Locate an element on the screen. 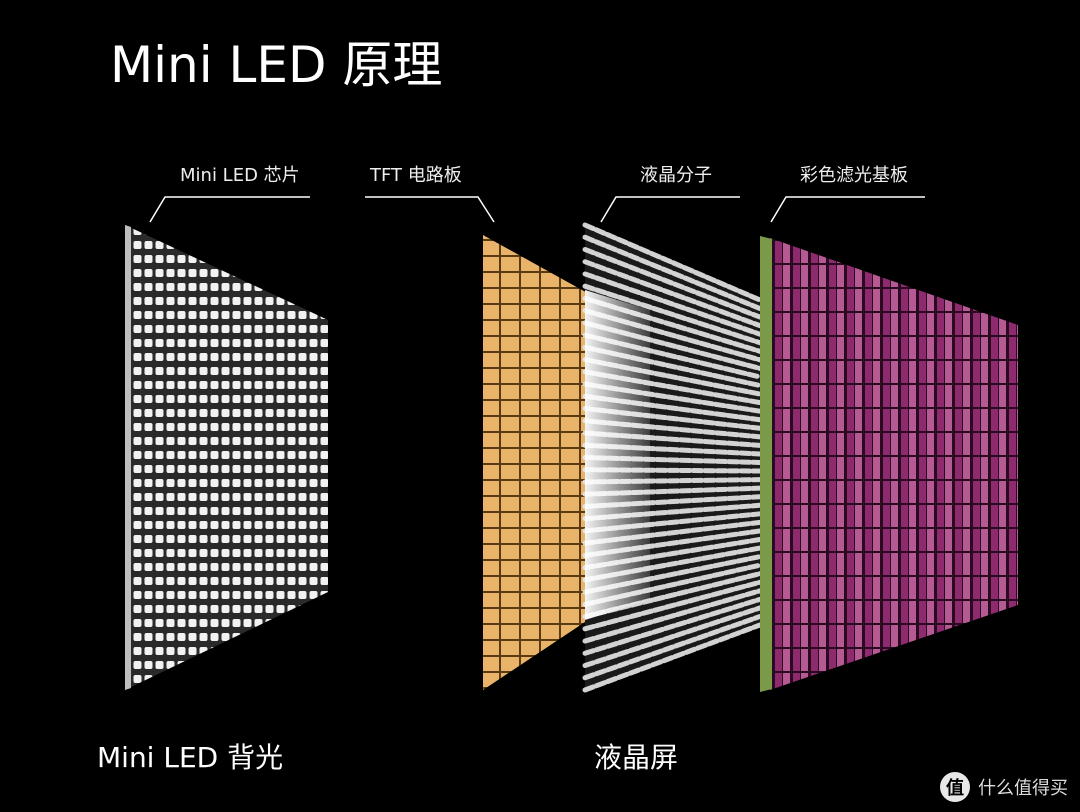 Image resolution: width=1080 pixels, height=812 pixels. callout-liquid-crystal: 液晶分子 is located at coordinates (676, 175).